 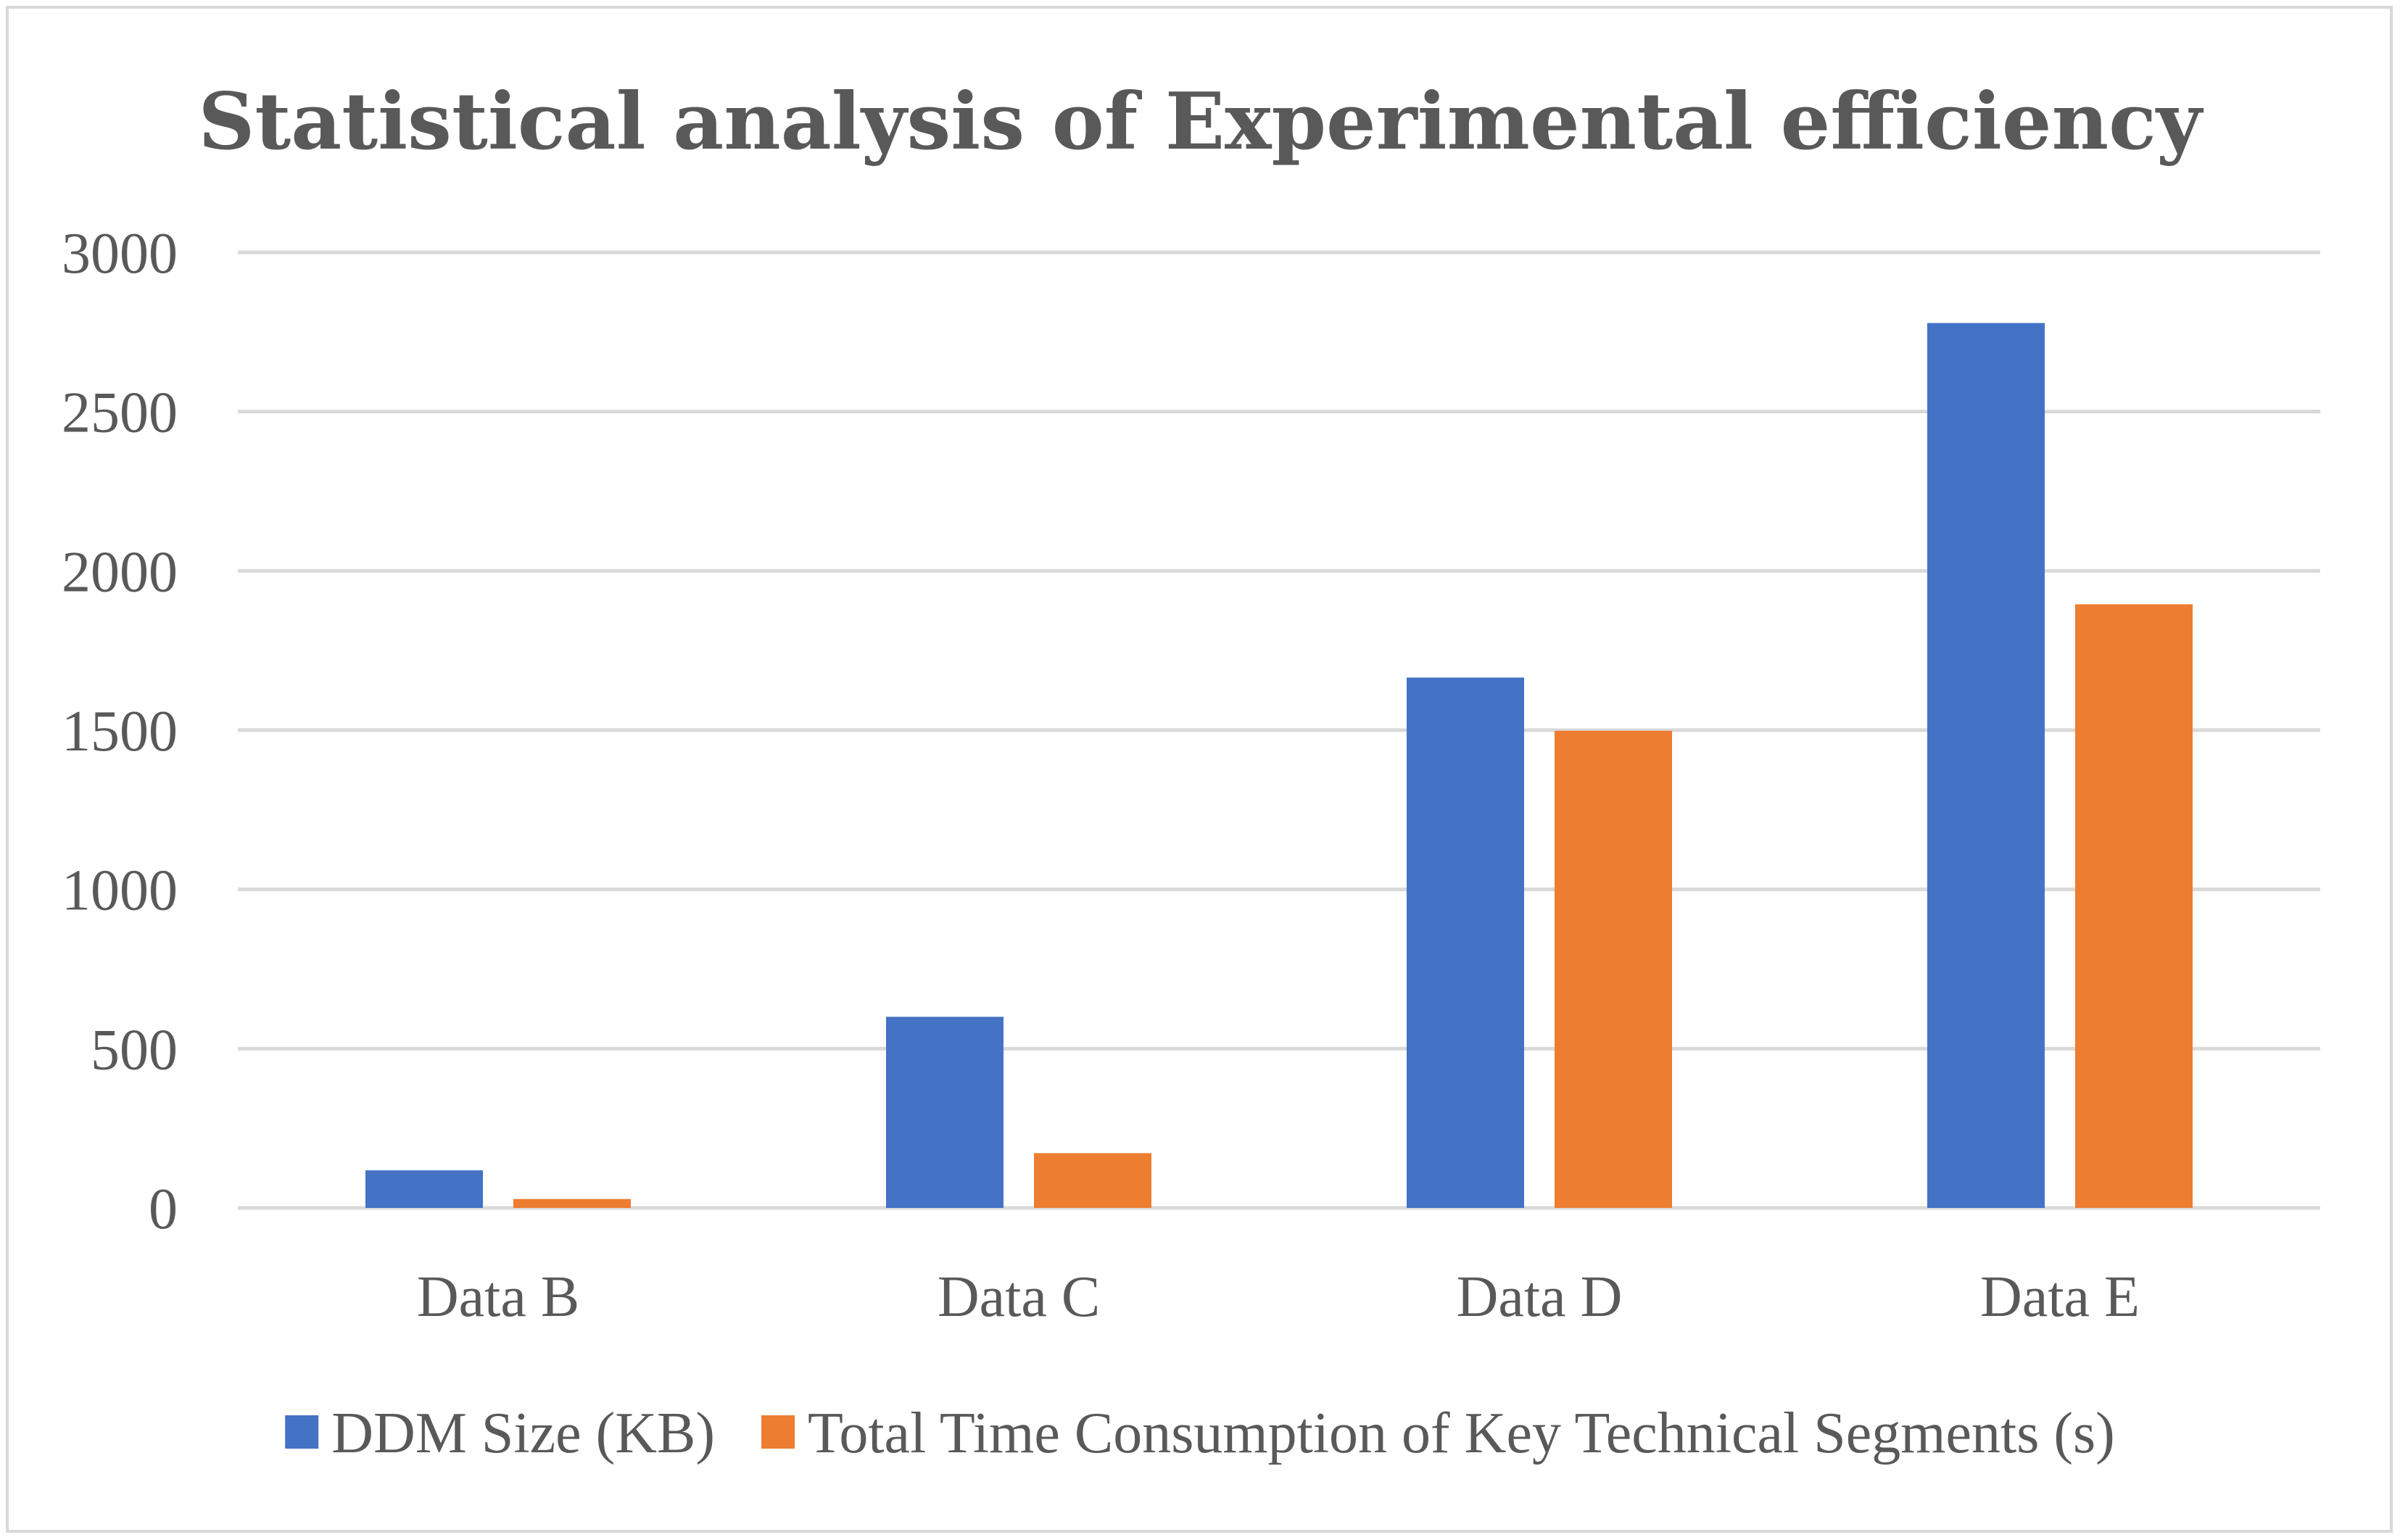 What do you see at coordinates (424, 1189) in the screenshot?
I see `bar-ddm-size-data-b` at bounding box center [424, 1189].